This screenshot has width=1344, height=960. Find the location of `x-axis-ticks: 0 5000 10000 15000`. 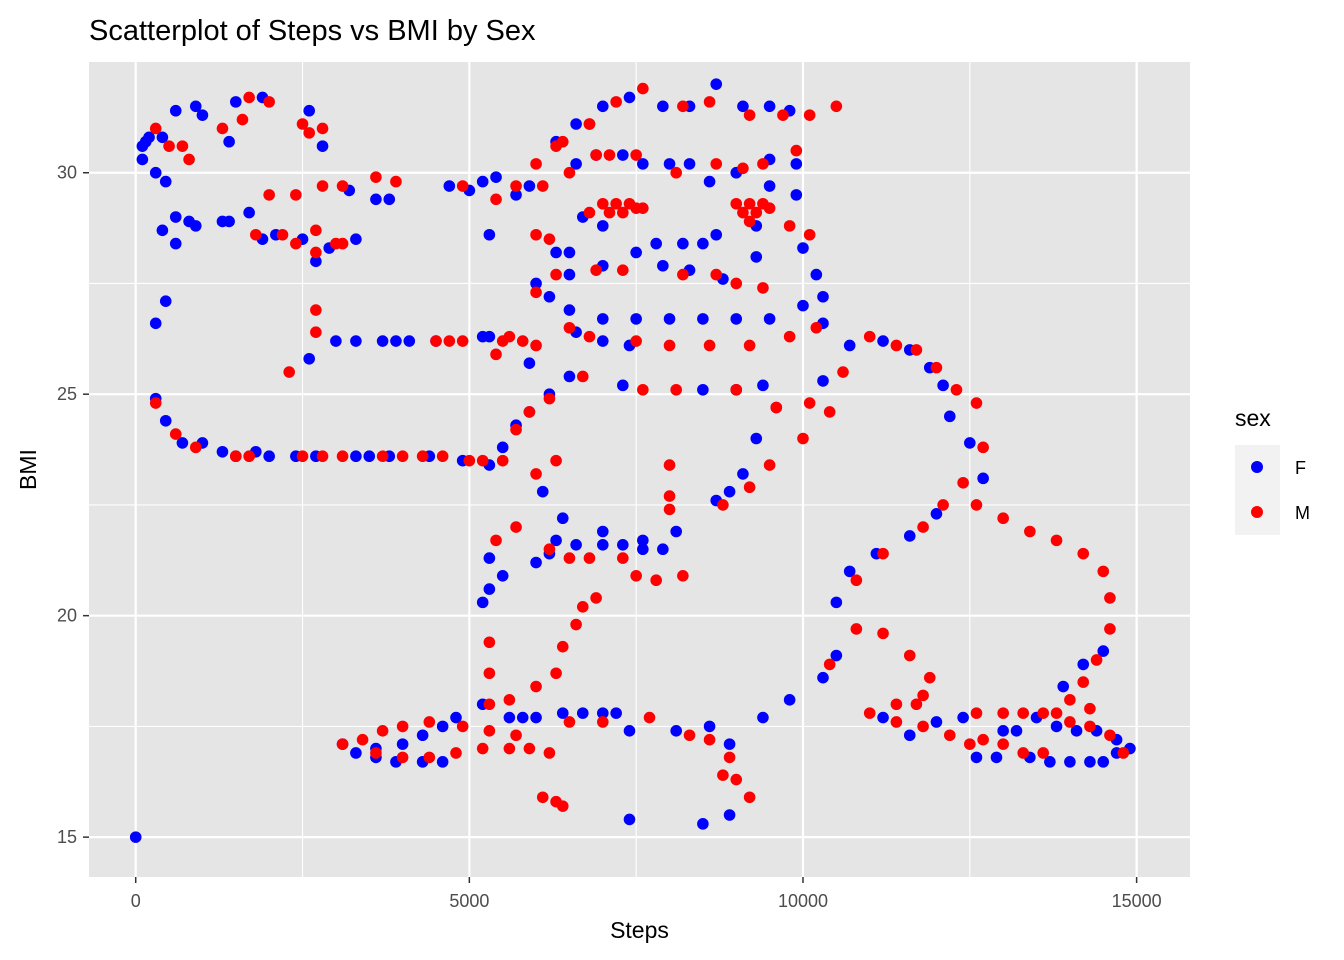

x-axis-ticks: 0 5000 10000 15000 is located at coordinates (646, 894).